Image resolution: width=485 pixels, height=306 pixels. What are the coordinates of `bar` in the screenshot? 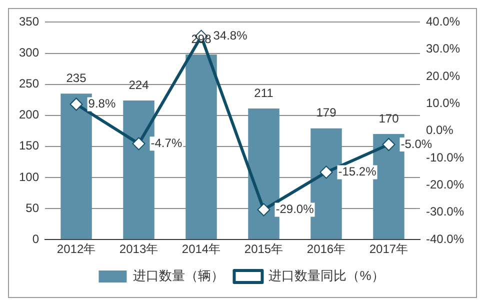 It's located at (201, 147).